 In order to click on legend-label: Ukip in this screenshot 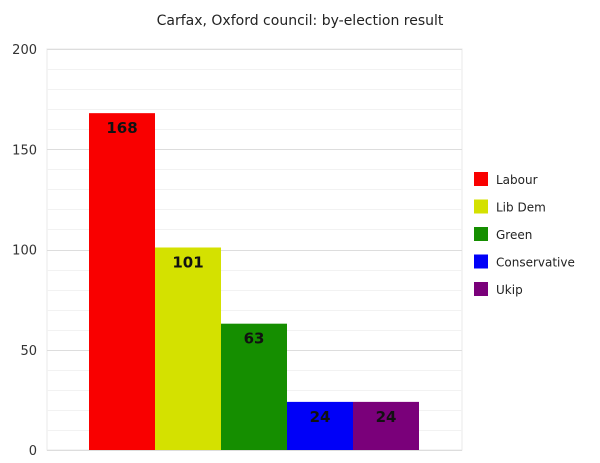, I will do `click(509, 290)`.